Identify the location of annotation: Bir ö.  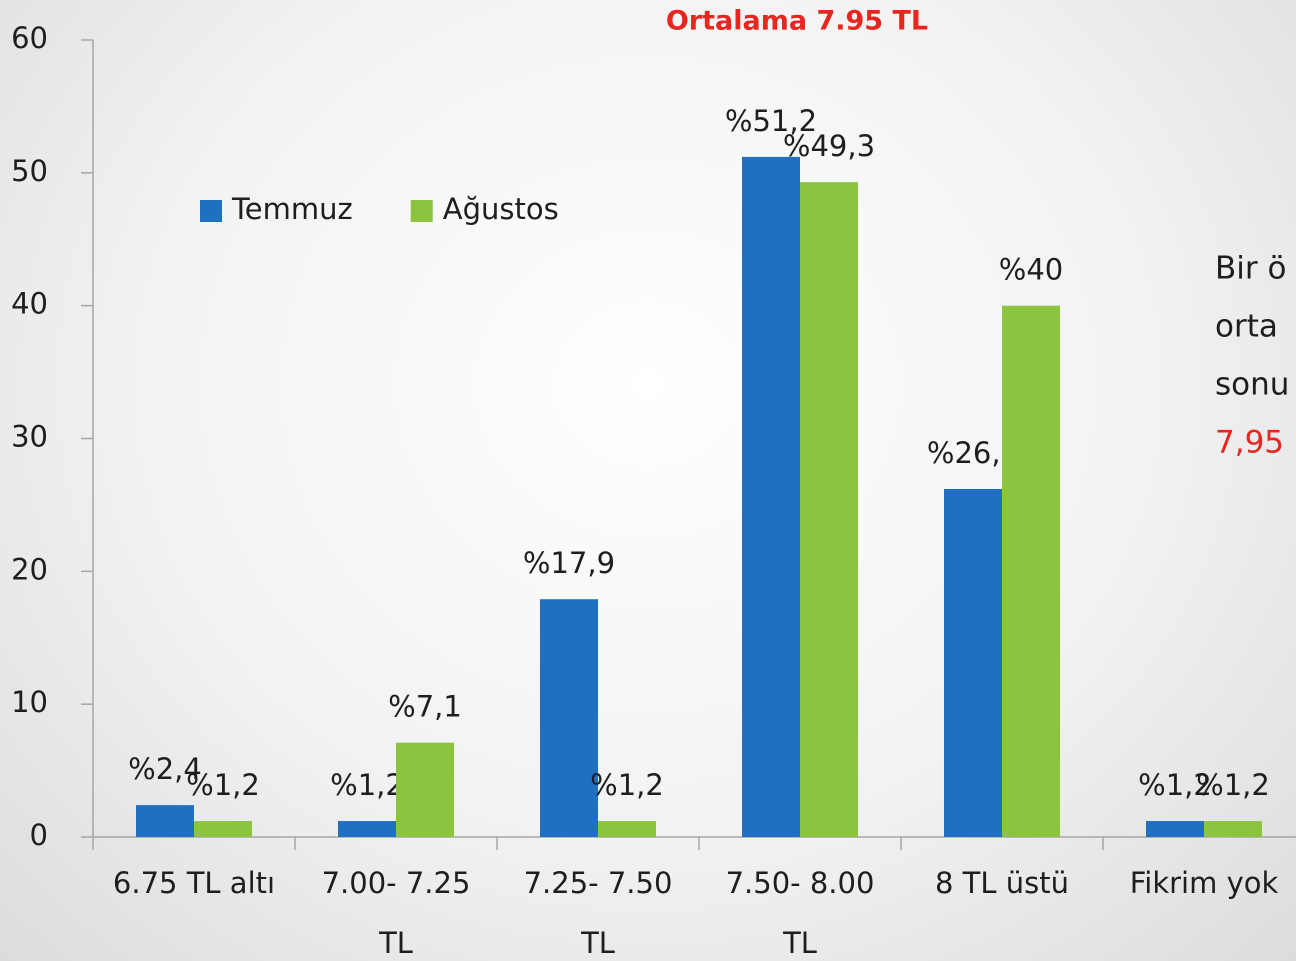
(1250, 269).